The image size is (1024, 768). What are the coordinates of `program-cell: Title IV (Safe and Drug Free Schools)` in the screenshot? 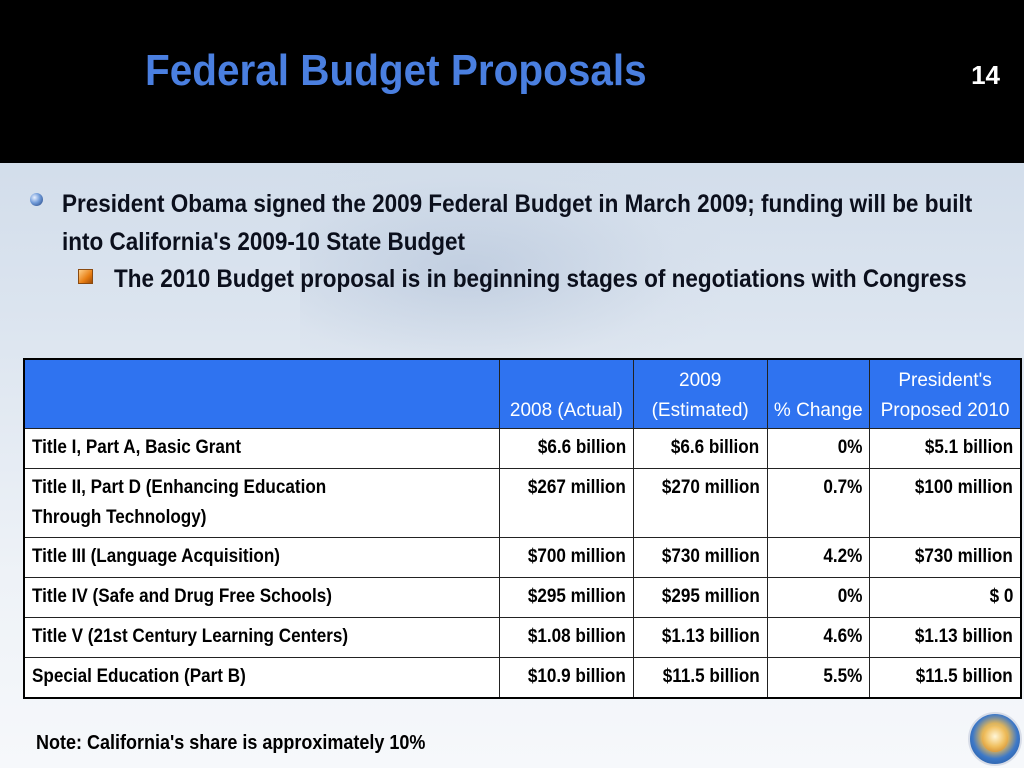 It's located at (261, 597).